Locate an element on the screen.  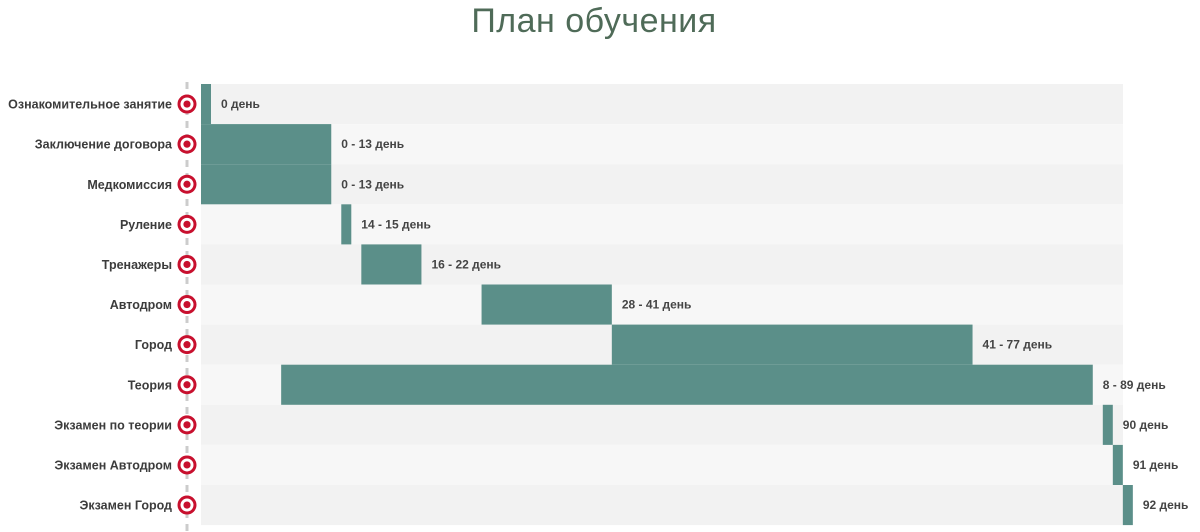
duration-label: 90 день is located at coordinates (1146, 425).